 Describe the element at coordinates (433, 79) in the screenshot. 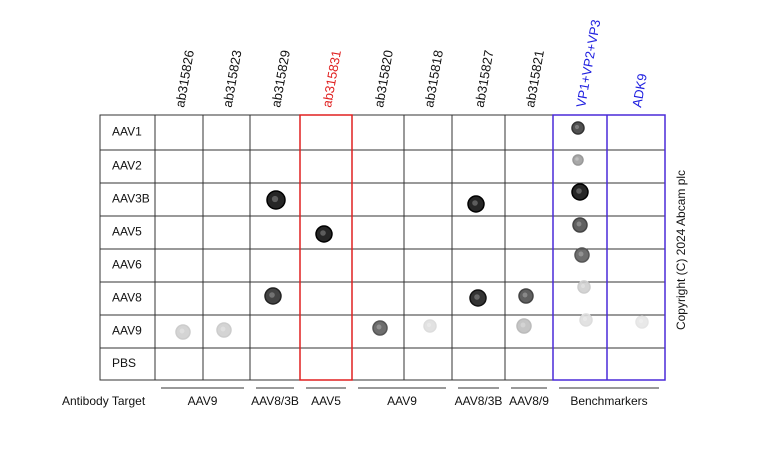

I see `column-header: ab315818` at that location.